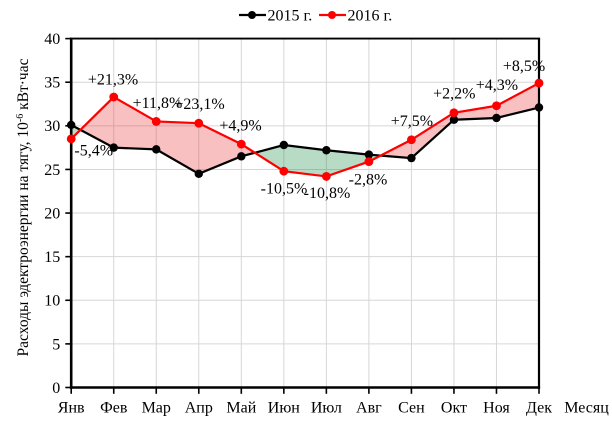 This screenshot has height=424, width=612. What do you see at coordinates (113, 79) in the screenshot?
I see `svg-text: +21,3%` at bounding box center [113, 79].